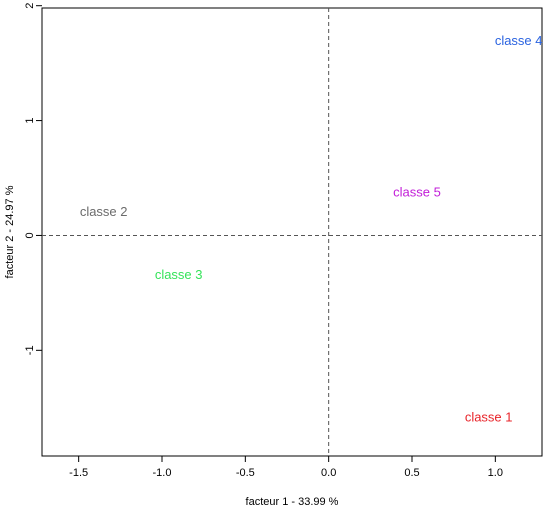 The height and width of the screenshot is (511, 550). What do you see at coordinates (104, 211) in the screenshot?
I see `point-label-classe-2: classe 2` at bounding box center [104, 211].